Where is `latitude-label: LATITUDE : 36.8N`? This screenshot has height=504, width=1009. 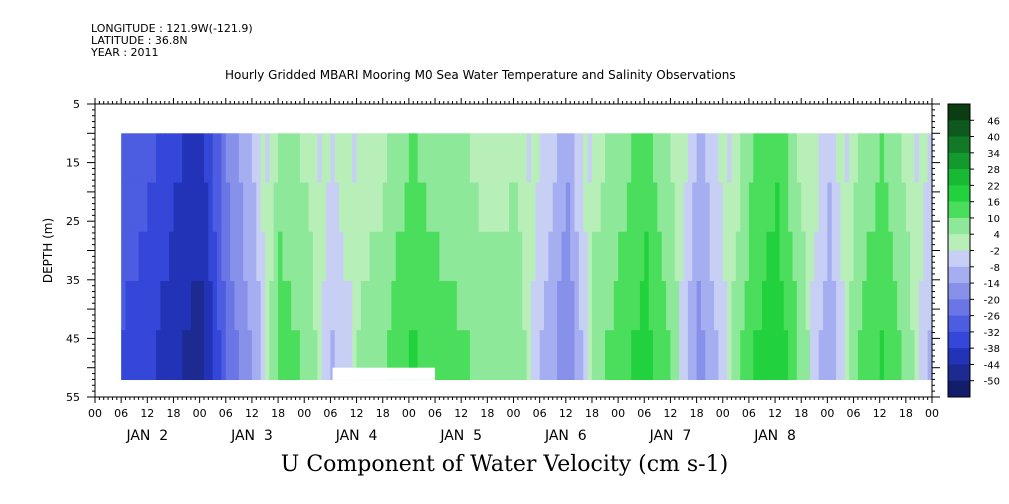 latitude-label: LATITUDE : 36.8N is located at coordinates (139, 40).